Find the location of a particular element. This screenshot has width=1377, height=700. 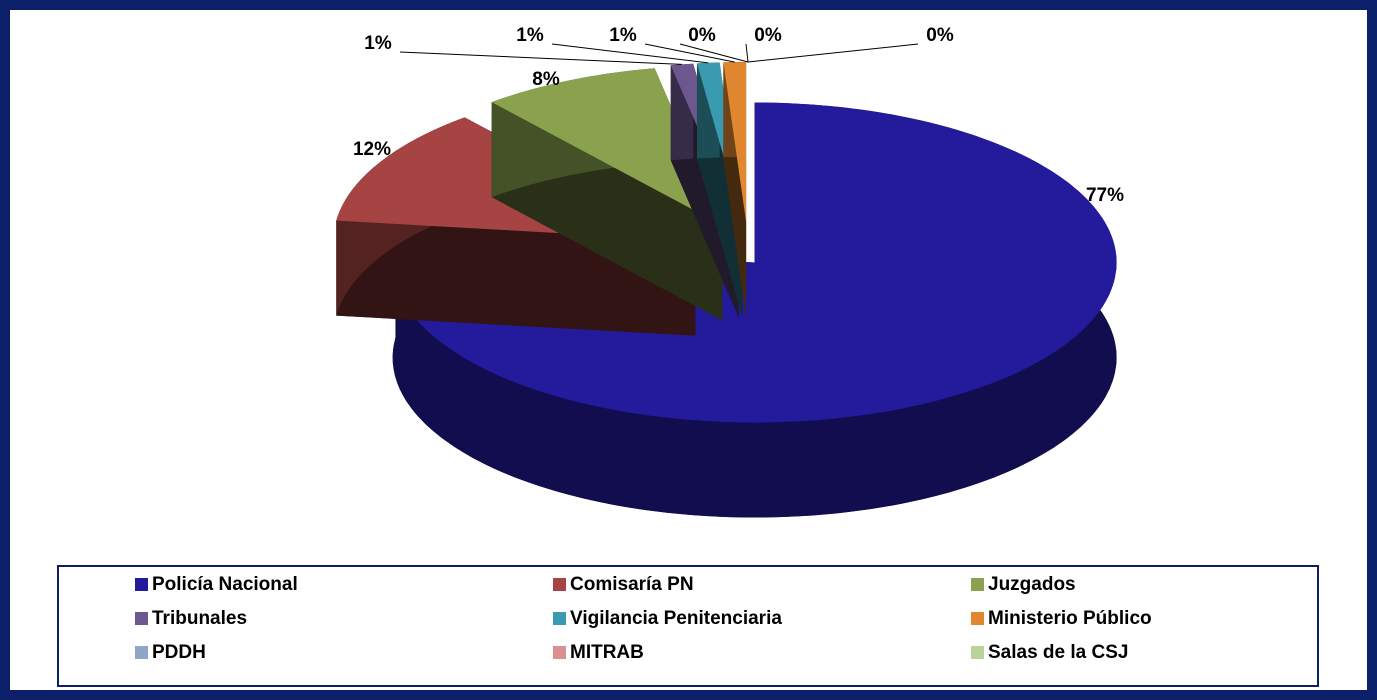

legend-label: PDDH is located at coordinates (179, 652).